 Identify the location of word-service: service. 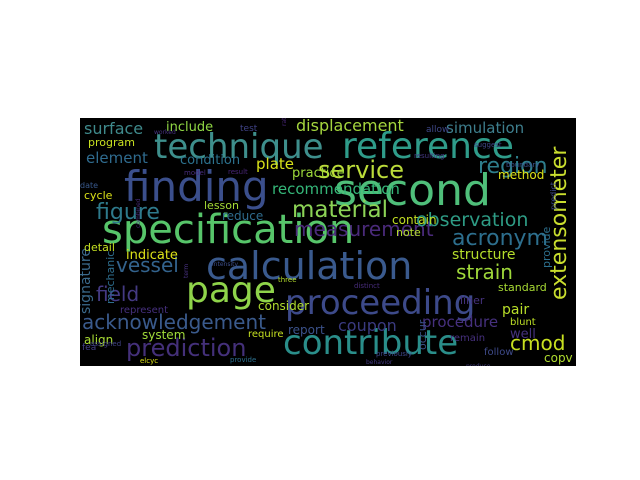
(361, 170).